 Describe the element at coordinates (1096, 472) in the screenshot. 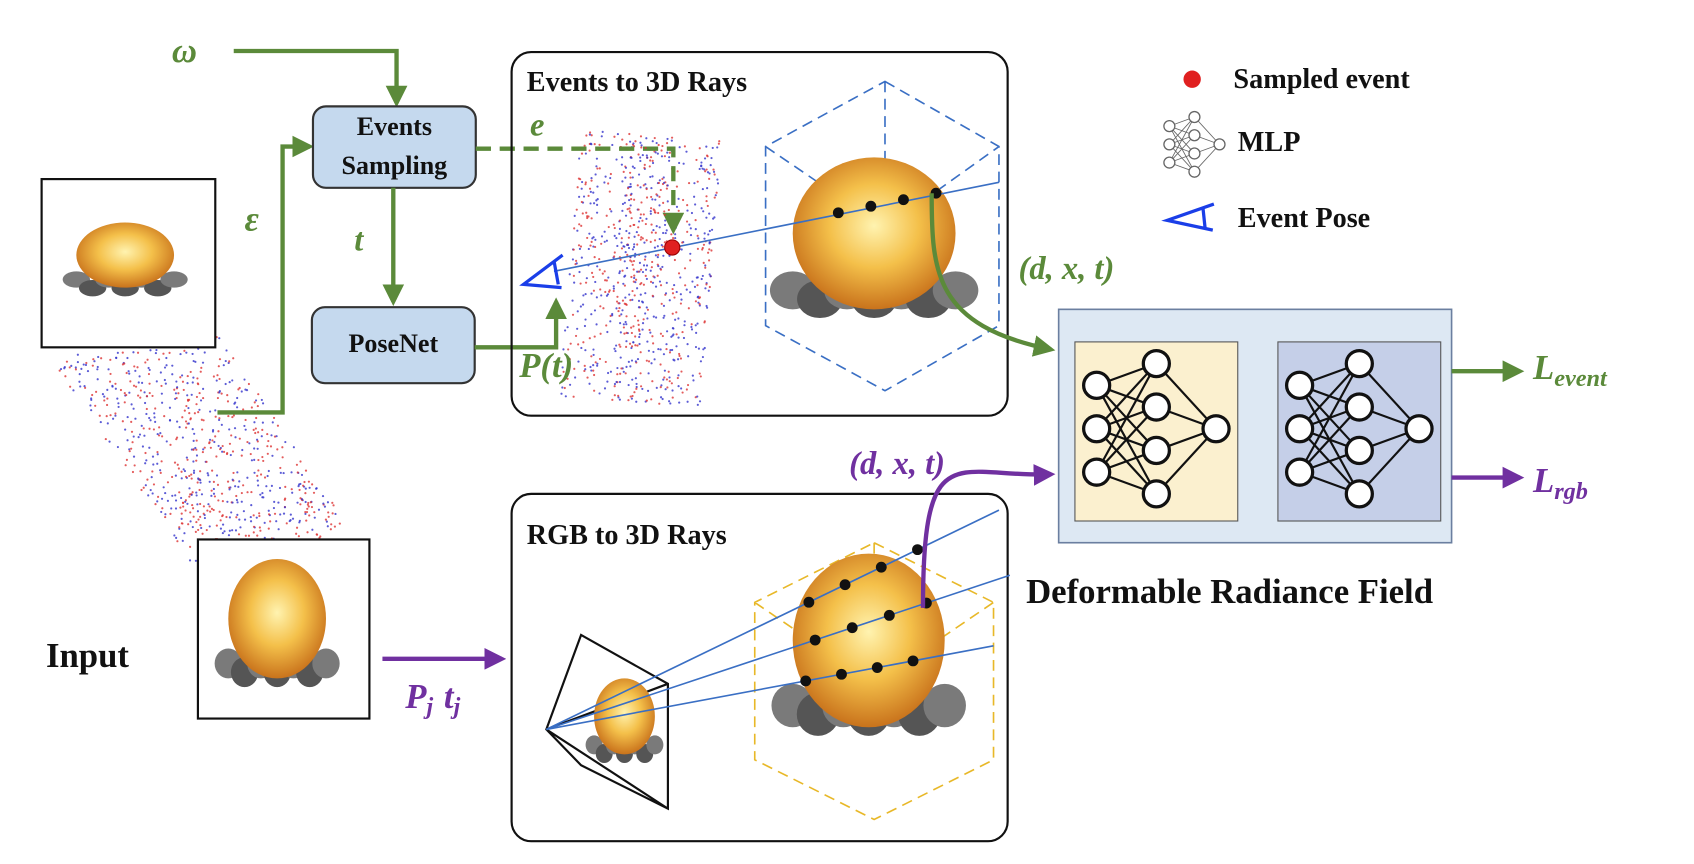

I see `nn-node` at that location.